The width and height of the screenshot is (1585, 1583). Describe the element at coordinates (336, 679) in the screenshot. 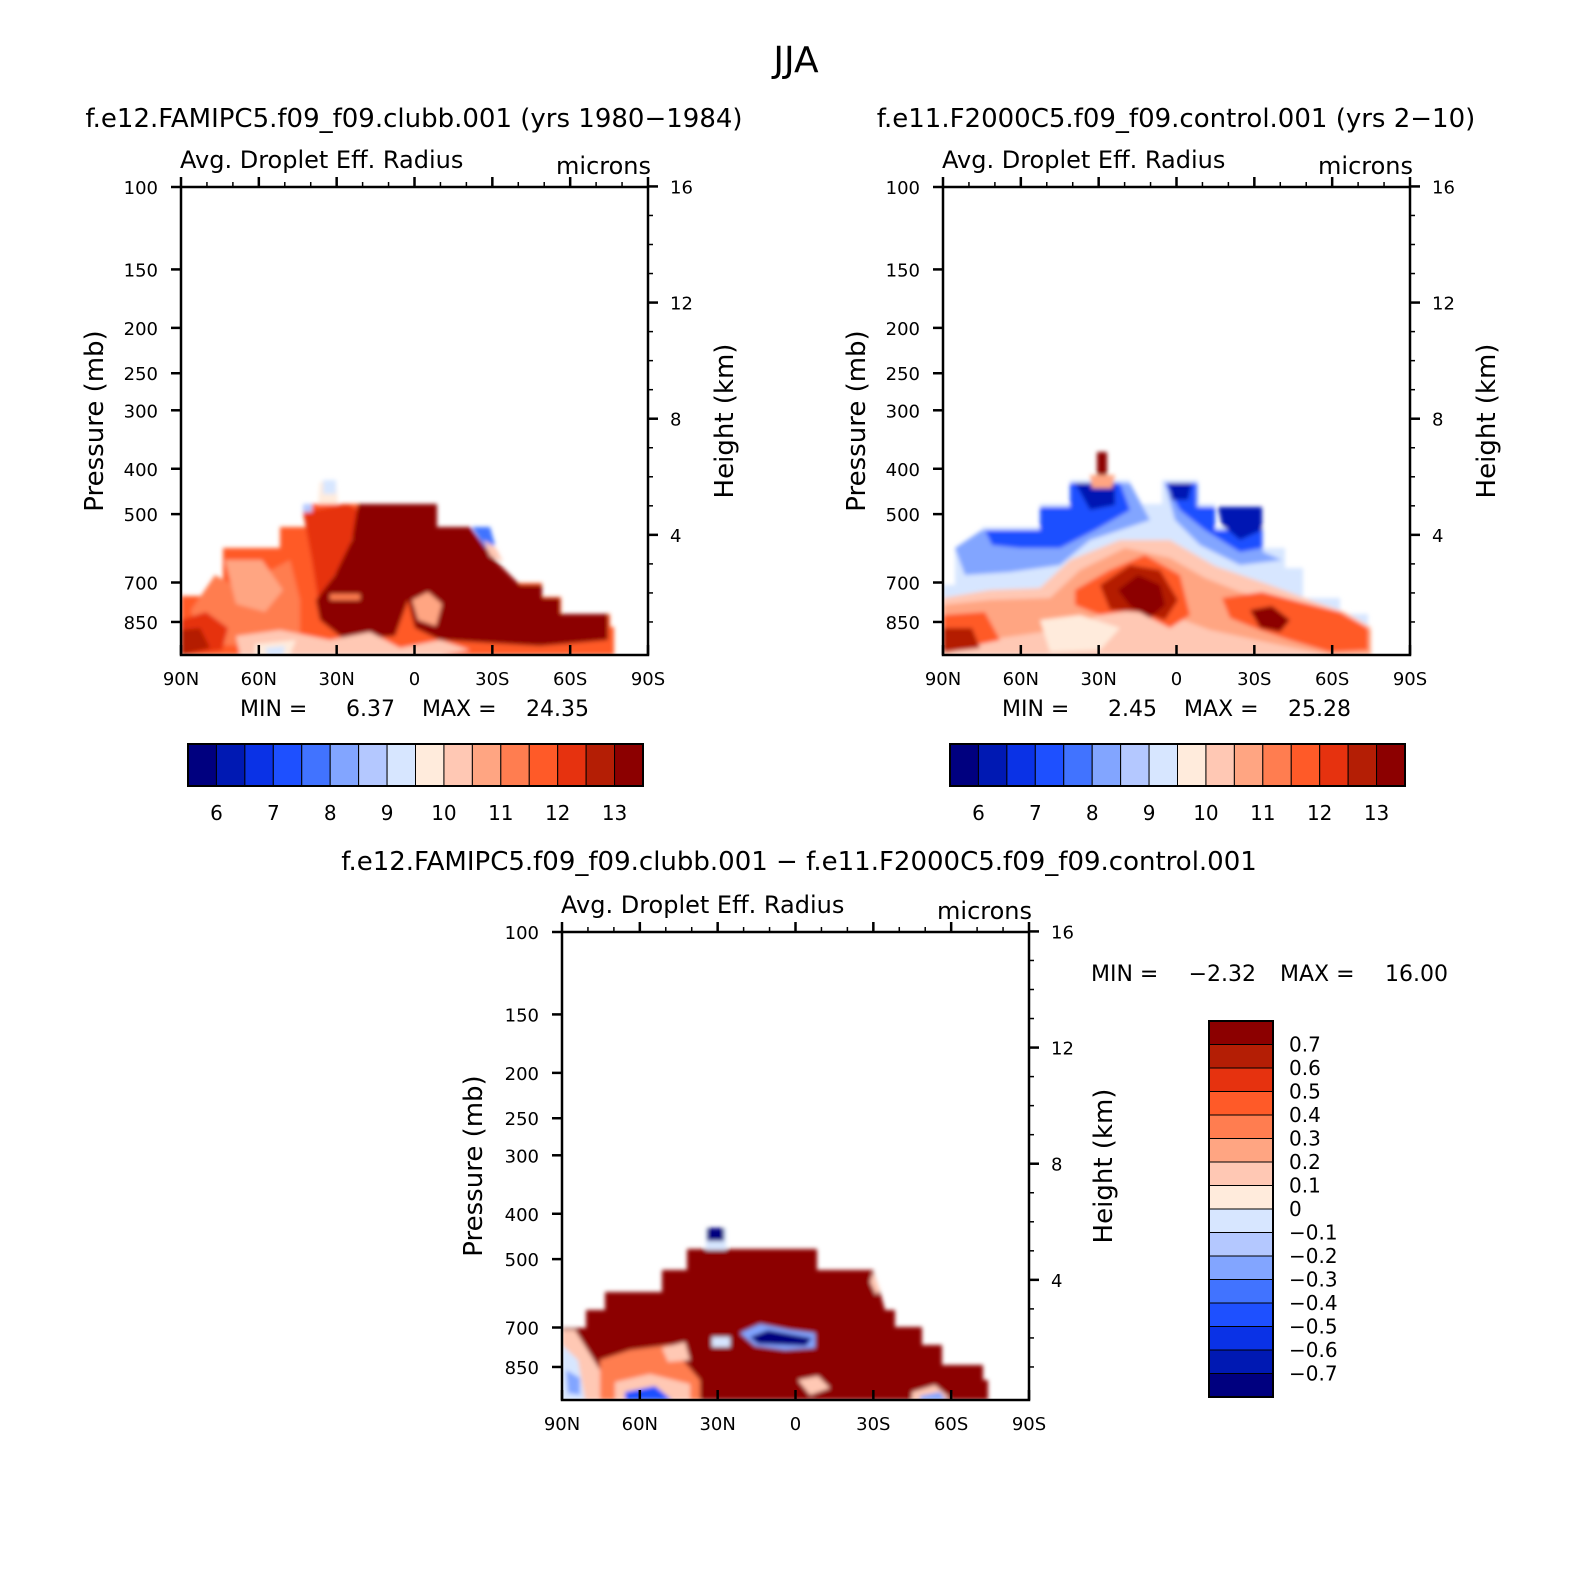

I see `lat-tick-label: 30N` at that location.